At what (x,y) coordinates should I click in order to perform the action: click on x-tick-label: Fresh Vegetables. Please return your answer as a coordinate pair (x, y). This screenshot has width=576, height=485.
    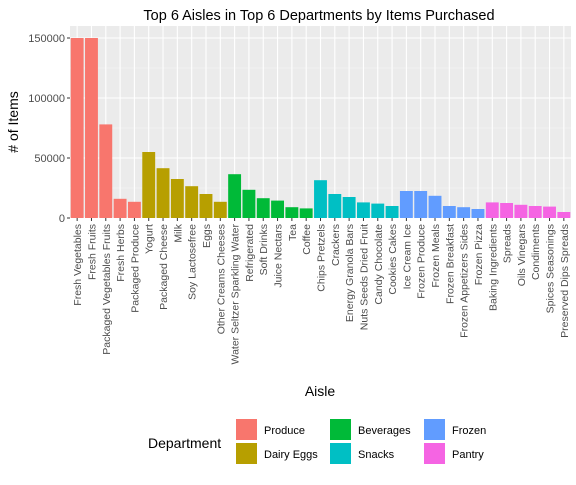
    Looking at the image, I should click on (78, 265).